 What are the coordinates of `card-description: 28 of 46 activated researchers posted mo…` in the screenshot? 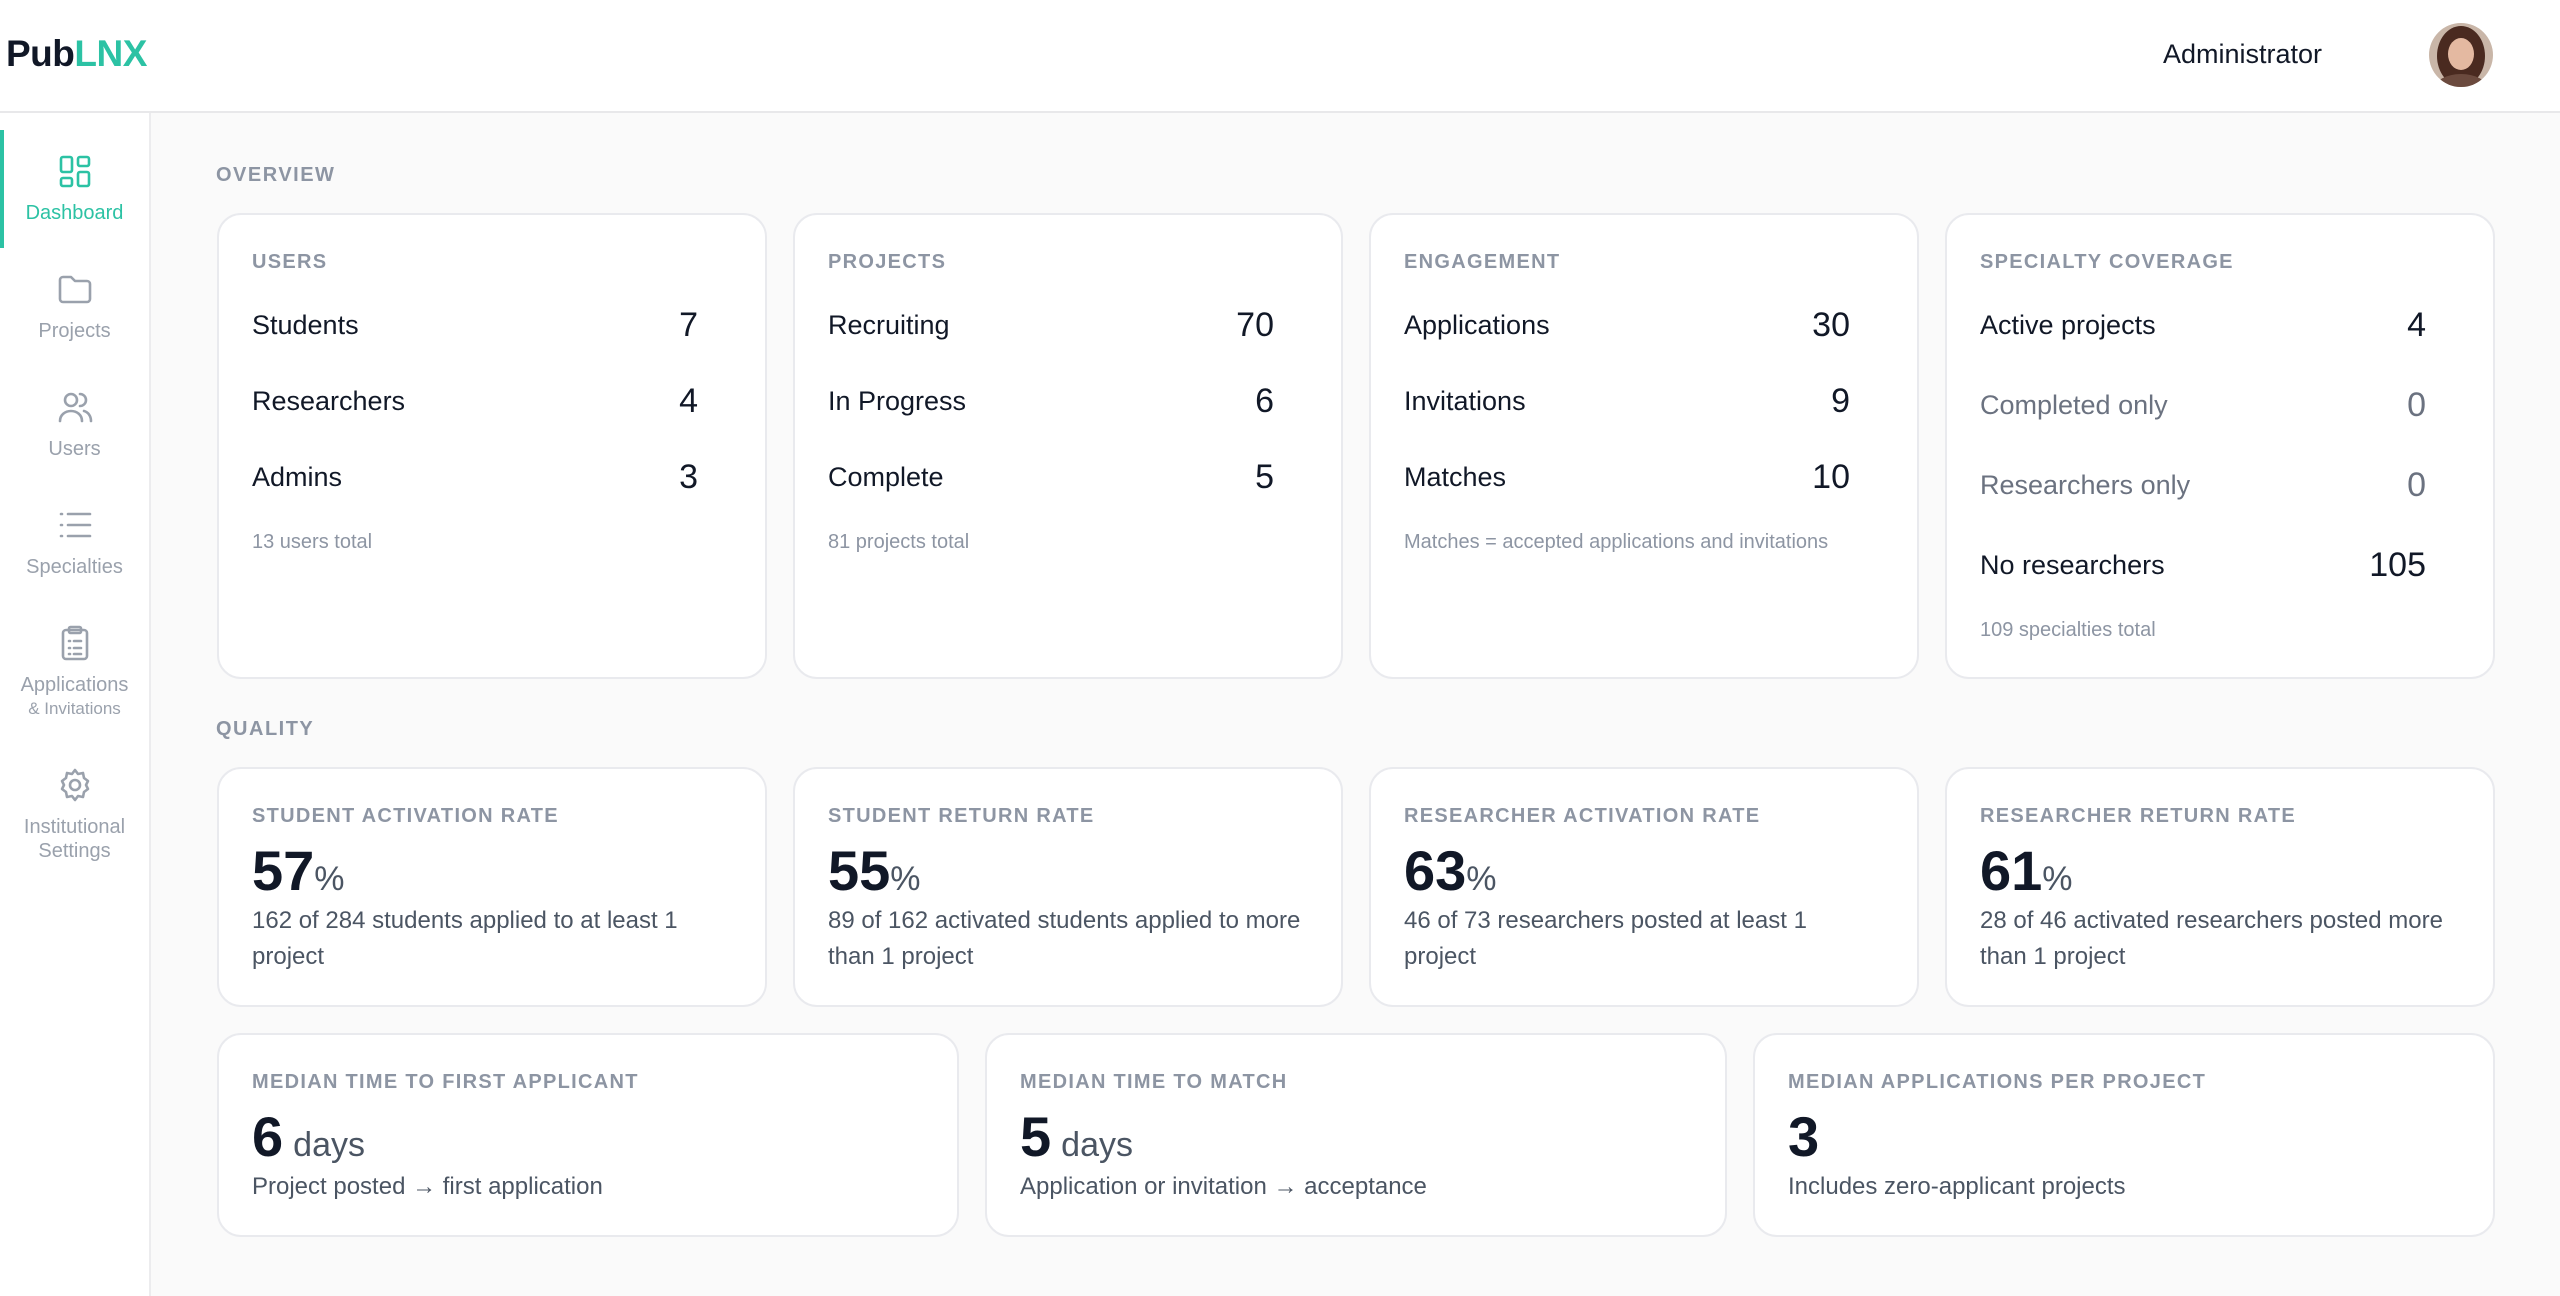 It's located at (2211, 938).